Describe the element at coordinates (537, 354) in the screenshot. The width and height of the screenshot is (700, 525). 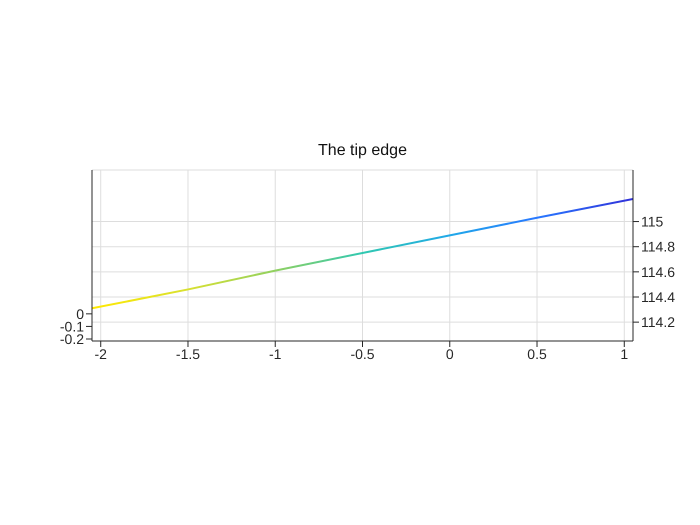
I see `x-tick-label: 0.5` at that location.